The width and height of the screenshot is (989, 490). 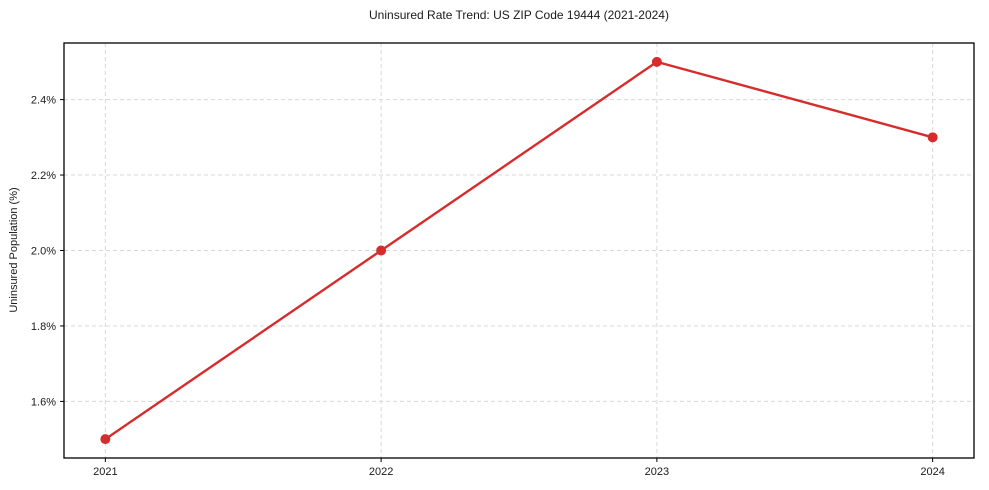 What do you see at coordinates (105, 439) in the screenshot?
I see `data-point-2021` at bounding box center [105, 439].